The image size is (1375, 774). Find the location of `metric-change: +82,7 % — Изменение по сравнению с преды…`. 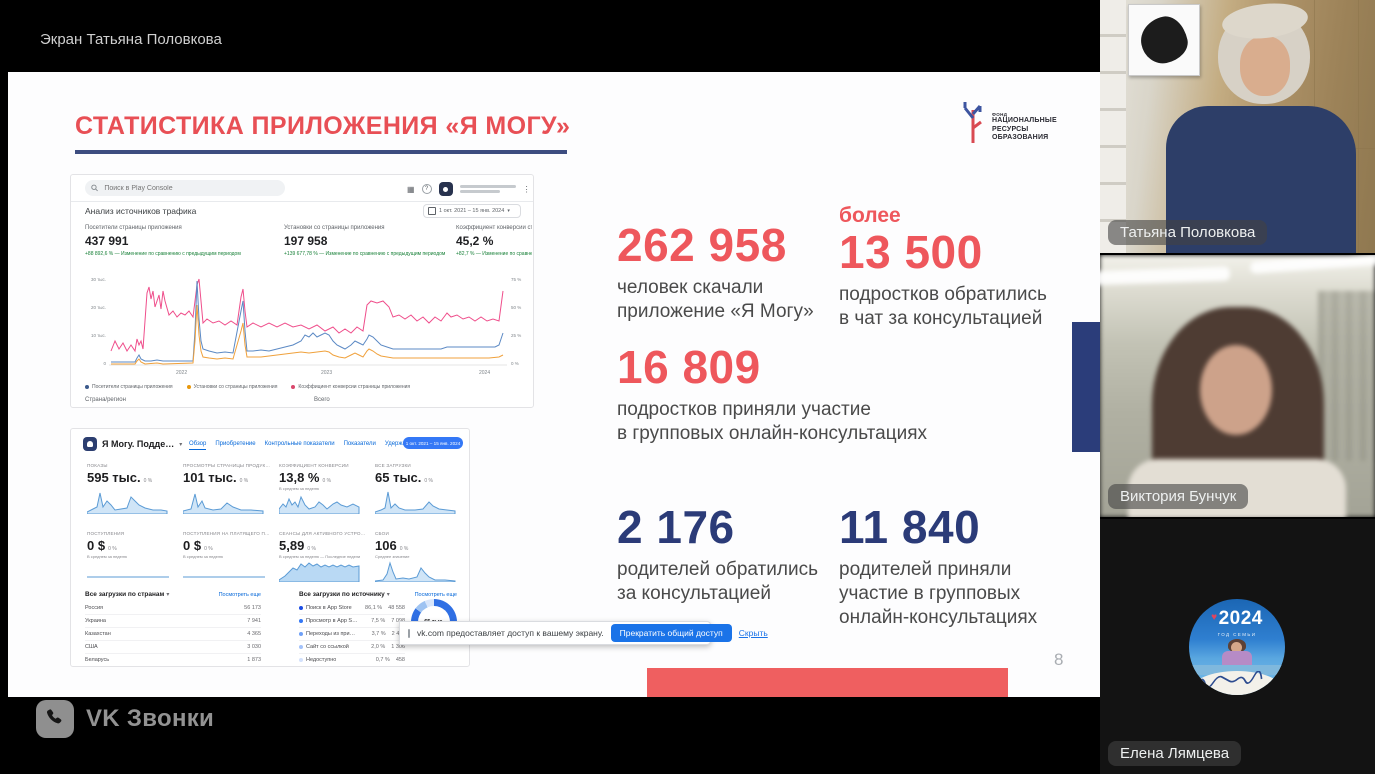

metric-change: +82,7 % — Изменение по сравнению с преды… is located at coordinates (494, 254).